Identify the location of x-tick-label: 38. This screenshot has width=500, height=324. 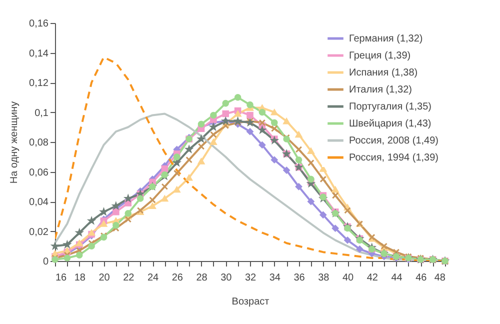
(324, 278).